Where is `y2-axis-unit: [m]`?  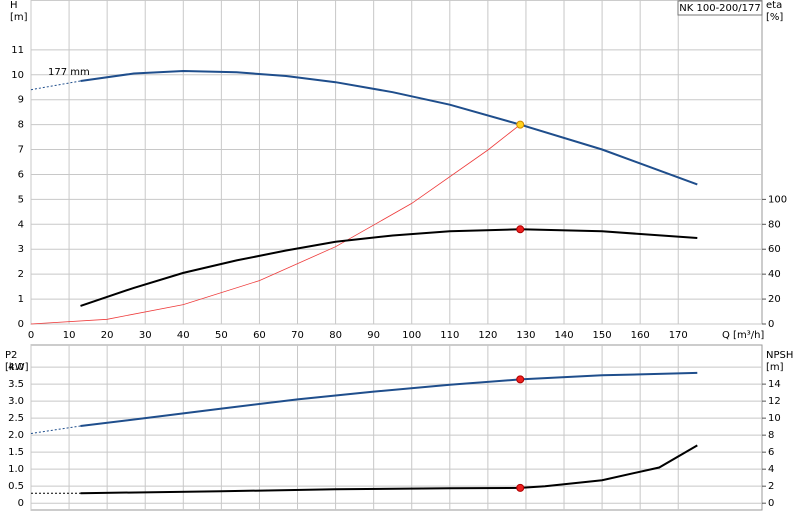 y2-axis-unit: [m] is located at coordinates (775, 367).